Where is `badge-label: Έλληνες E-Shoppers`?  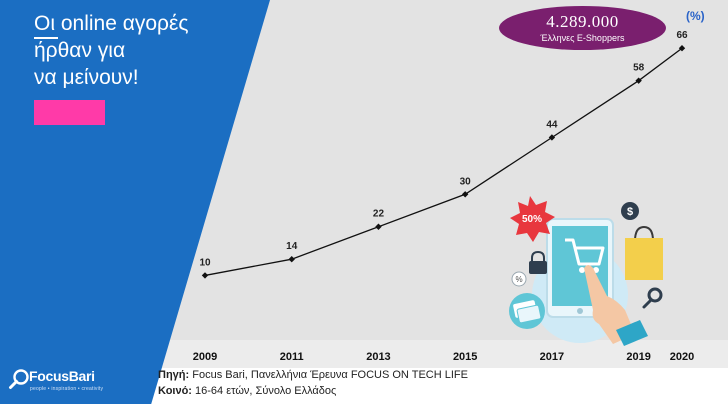 badge-label: Έλληνες E-Shoppers is located at coordinates (582, 38).